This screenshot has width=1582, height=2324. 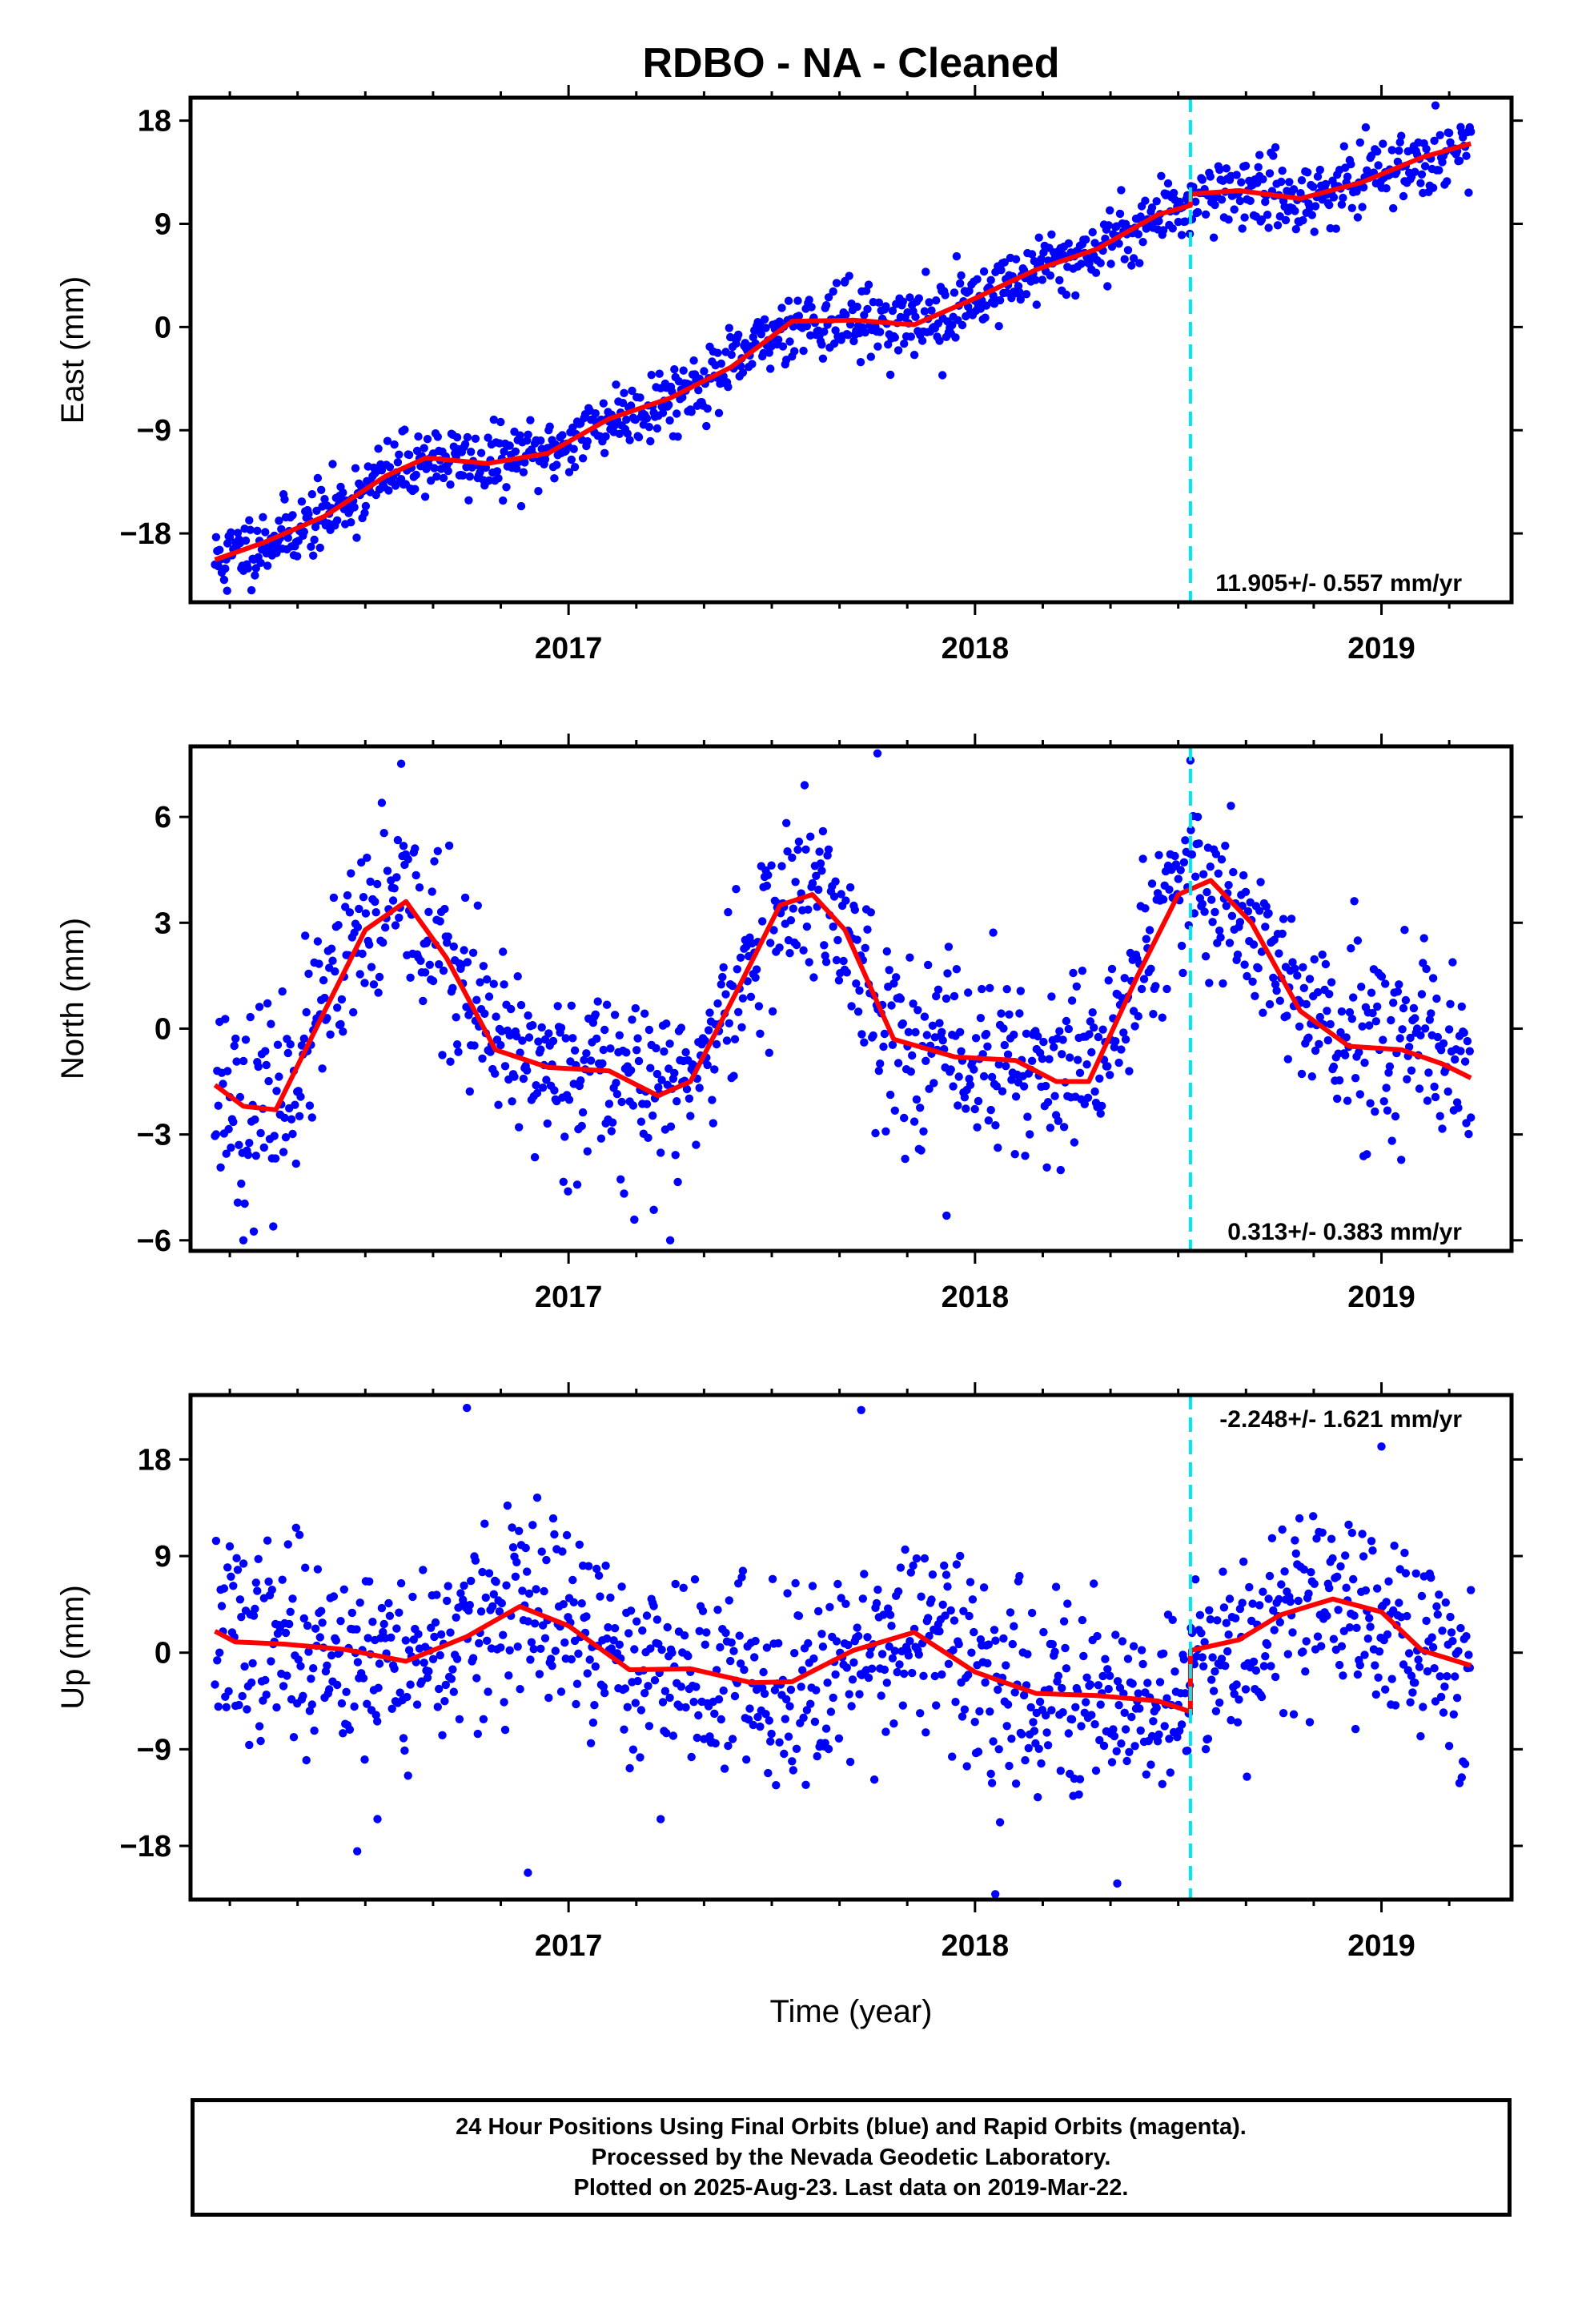 I want to click on chart-title: RDBO - NA - Cleaned, so click(x=851, y=63).